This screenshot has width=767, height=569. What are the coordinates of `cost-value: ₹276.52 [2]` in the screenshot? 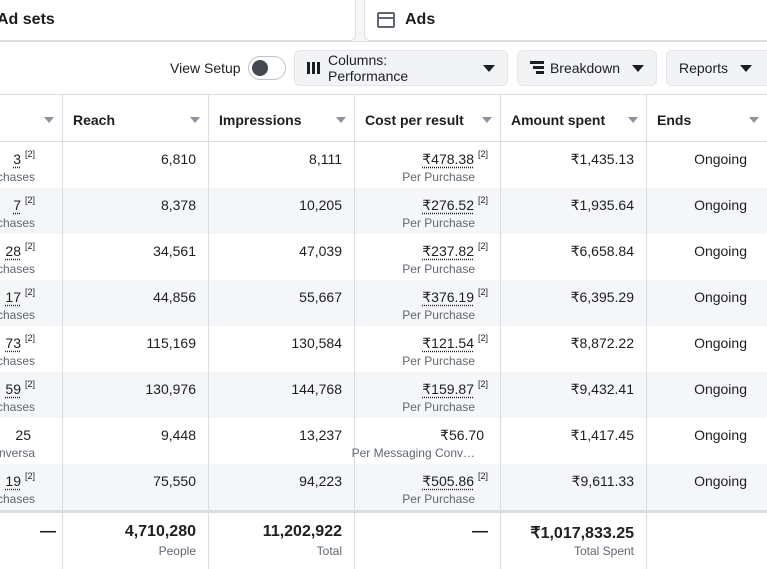 It's located at (455, 204).